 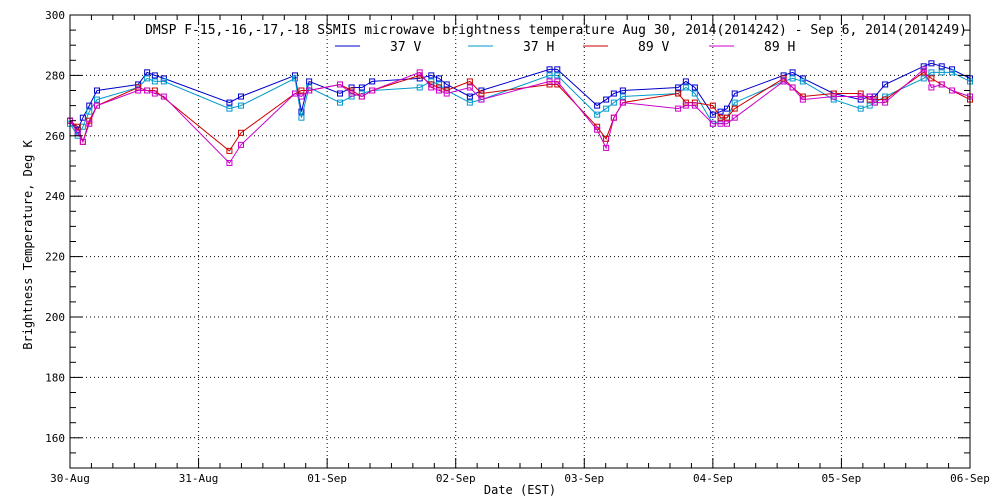 What do you see at coordinates (55, 438) in the screenshot?
I see `y-tick-label: 160` at bounding box center [55, 438].